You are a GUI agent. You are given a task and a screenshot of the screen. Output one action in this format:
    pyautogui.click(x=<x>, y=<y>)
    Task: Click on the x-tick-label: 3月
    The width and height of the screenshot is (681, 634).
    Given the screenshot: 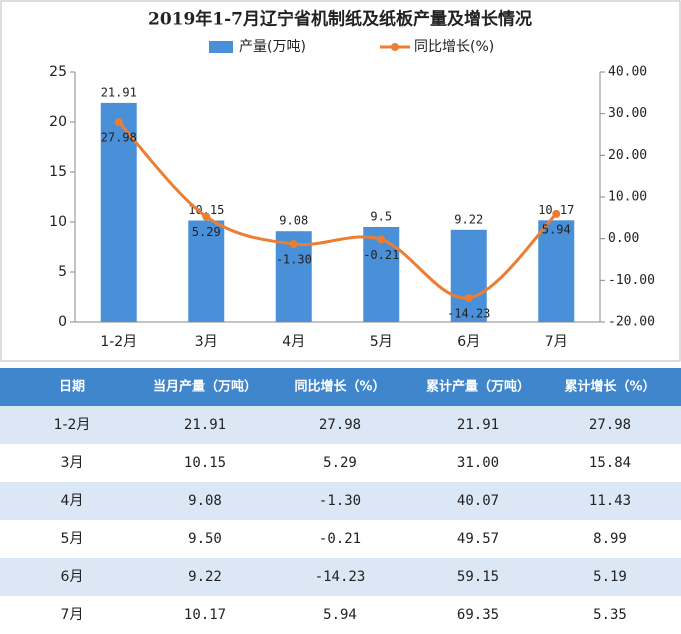 What is the action you would take?
    pyautogui.click(x=206, y=342)
    